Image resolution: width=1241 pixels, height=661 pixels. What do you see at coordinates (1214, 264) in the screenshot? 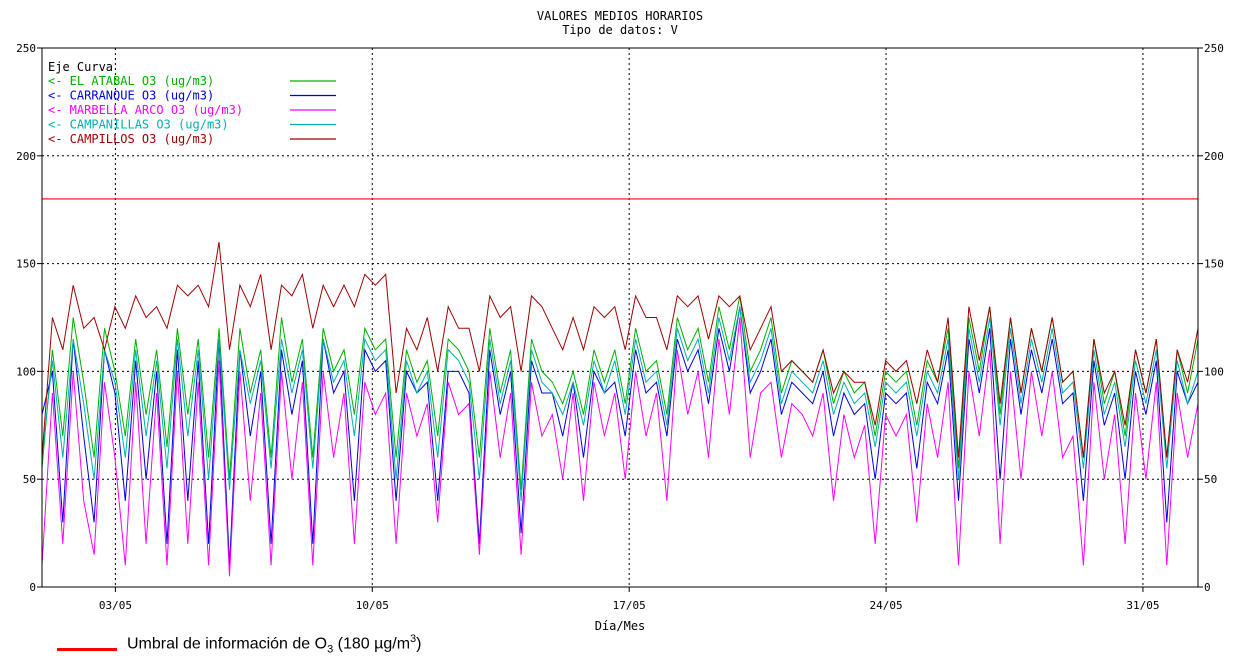
I see `y-tick-label-right: 150` at bounding box center [1214, 264].